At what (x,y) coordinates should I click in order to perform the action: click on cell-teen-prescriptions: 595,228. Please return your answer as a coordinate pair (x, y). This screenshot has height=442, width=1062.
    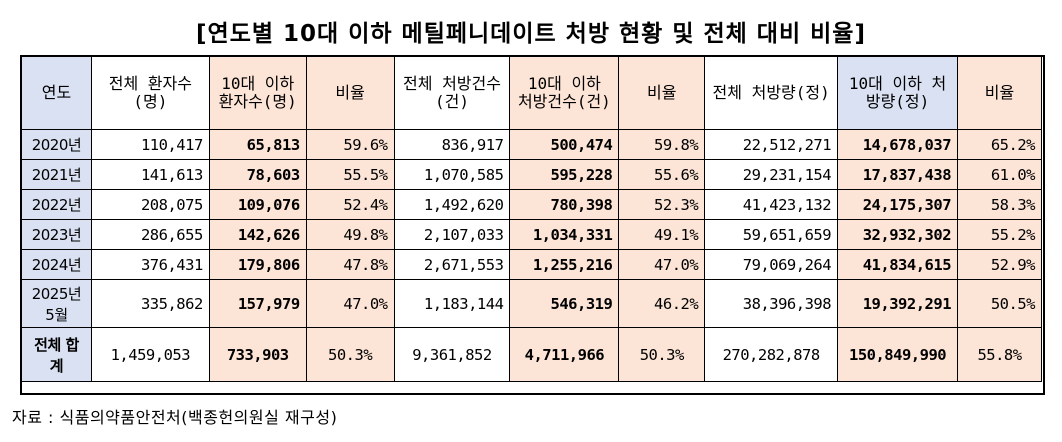
    Looking at the image, I should click on (564, 174).